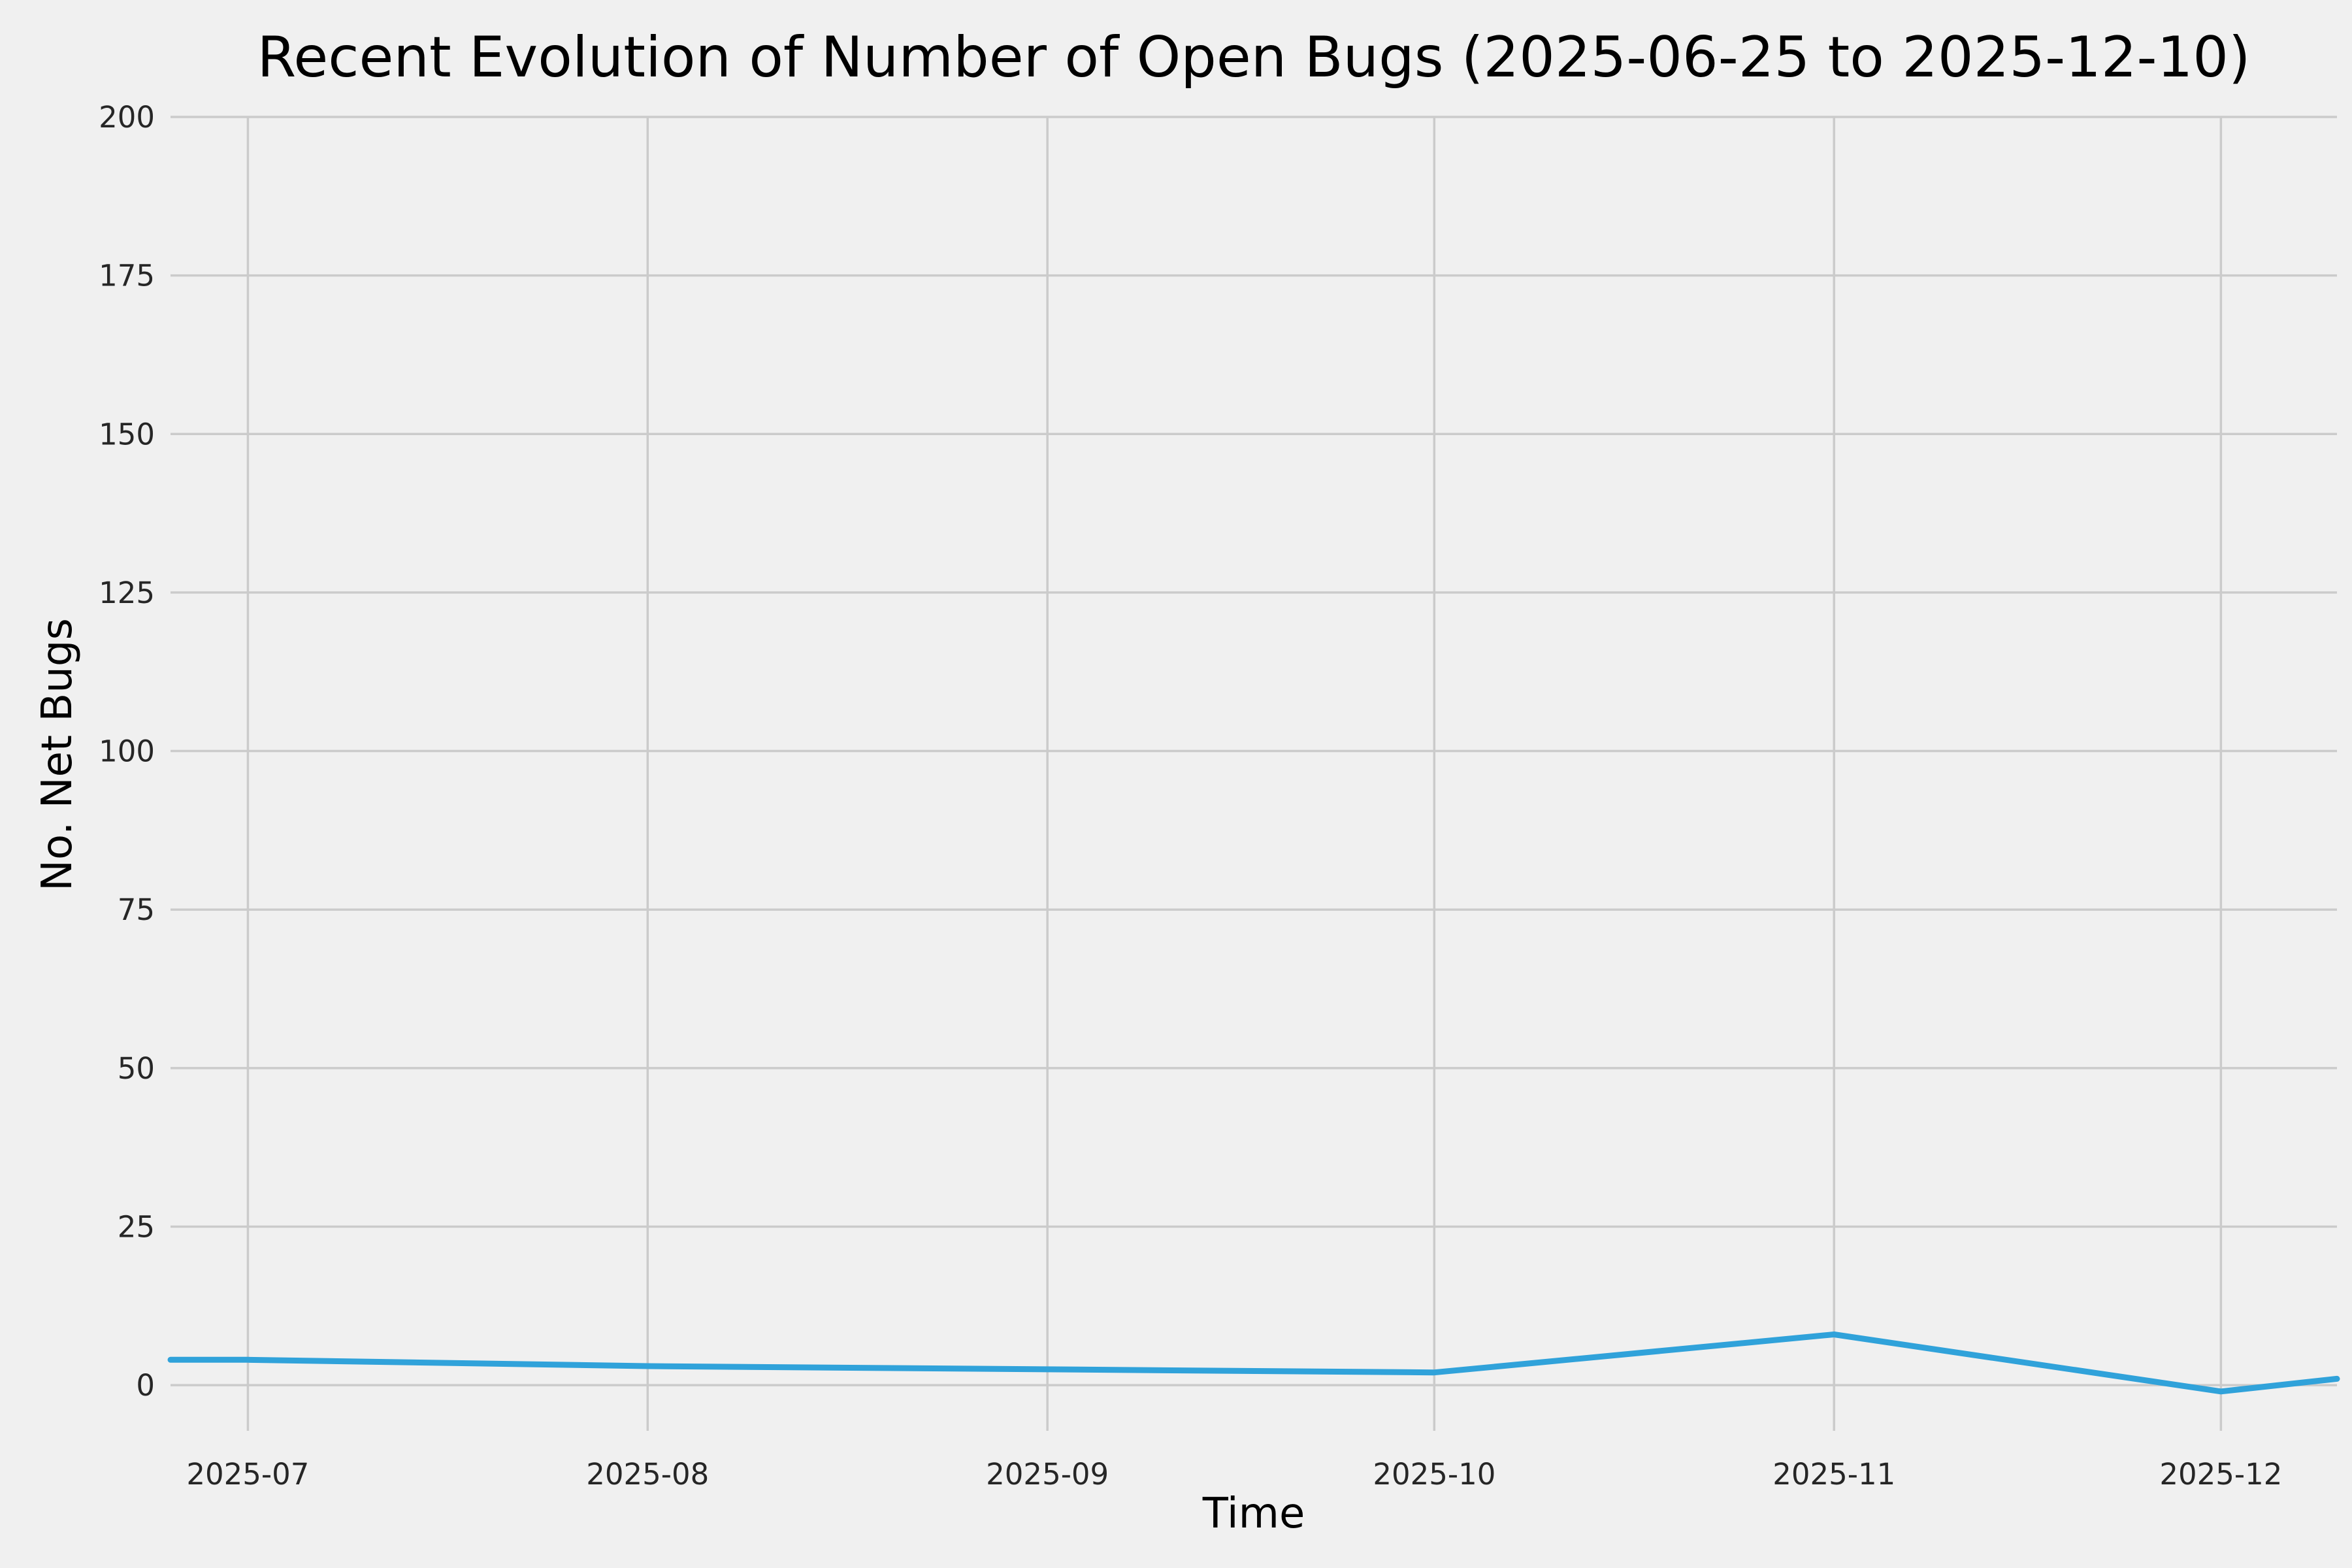 This screenshot has width=2352, height=1568. What do you see at coordinates (1833, 1474) in the screenshot?
I see `x-tick-label: 2025-11` at bounding box center [1833, 1474].